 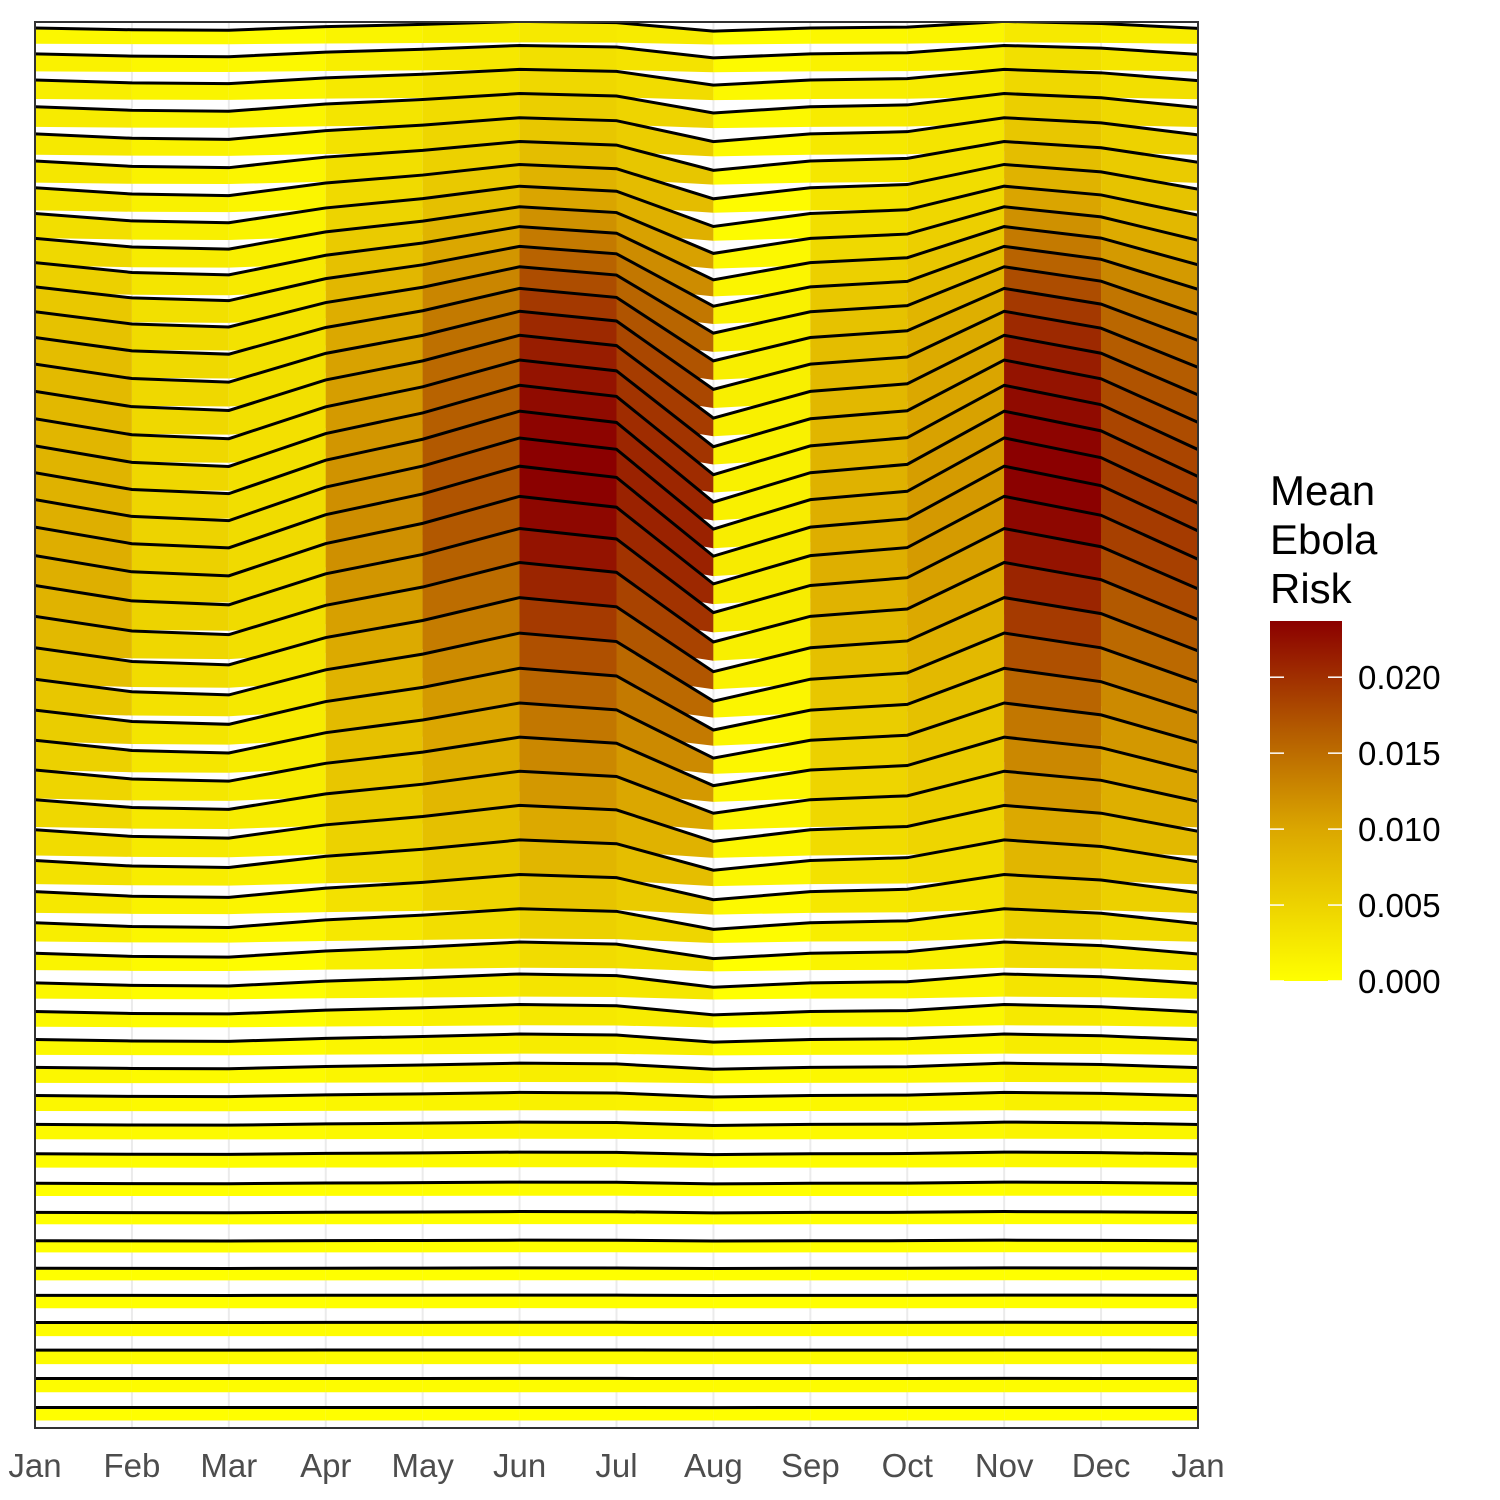 What do you see at coordinates (34, 1465) in the screenshot?
I see `x-tick-label: Jan` at bounding box center [34, 1465].